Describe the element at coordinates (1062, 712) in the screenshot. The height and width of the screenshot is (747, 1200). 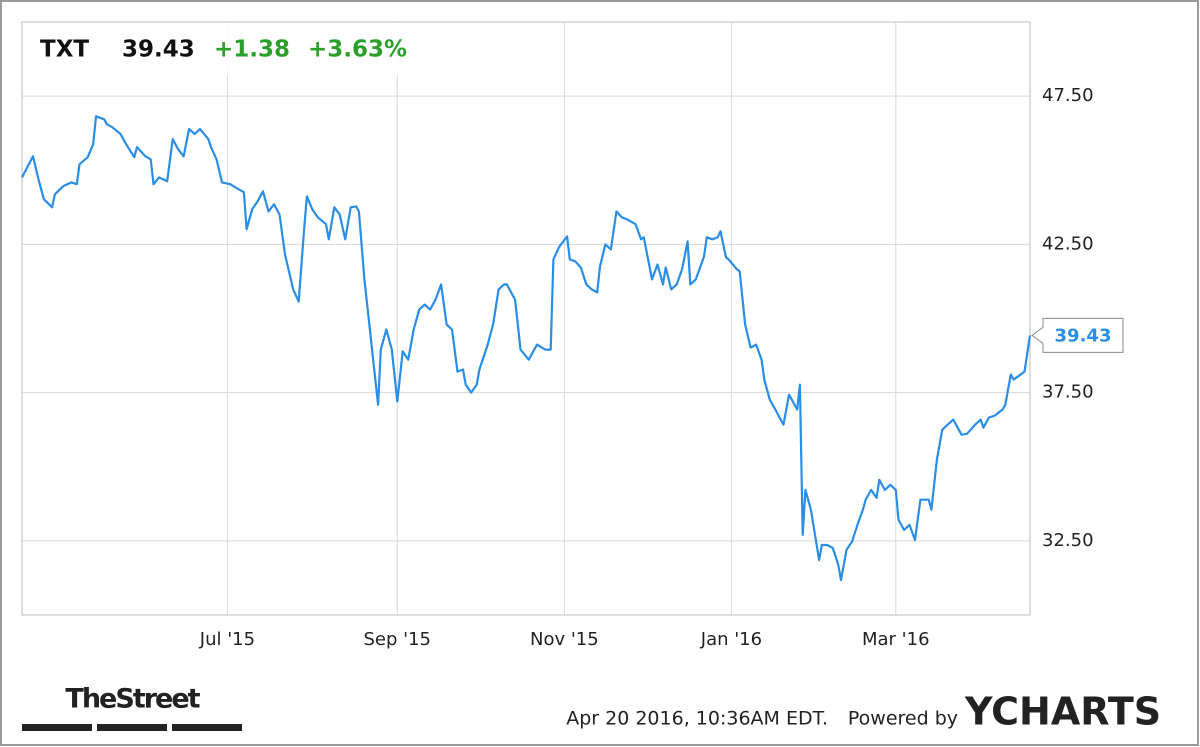
I see `brand: YCHARTS` at that location.